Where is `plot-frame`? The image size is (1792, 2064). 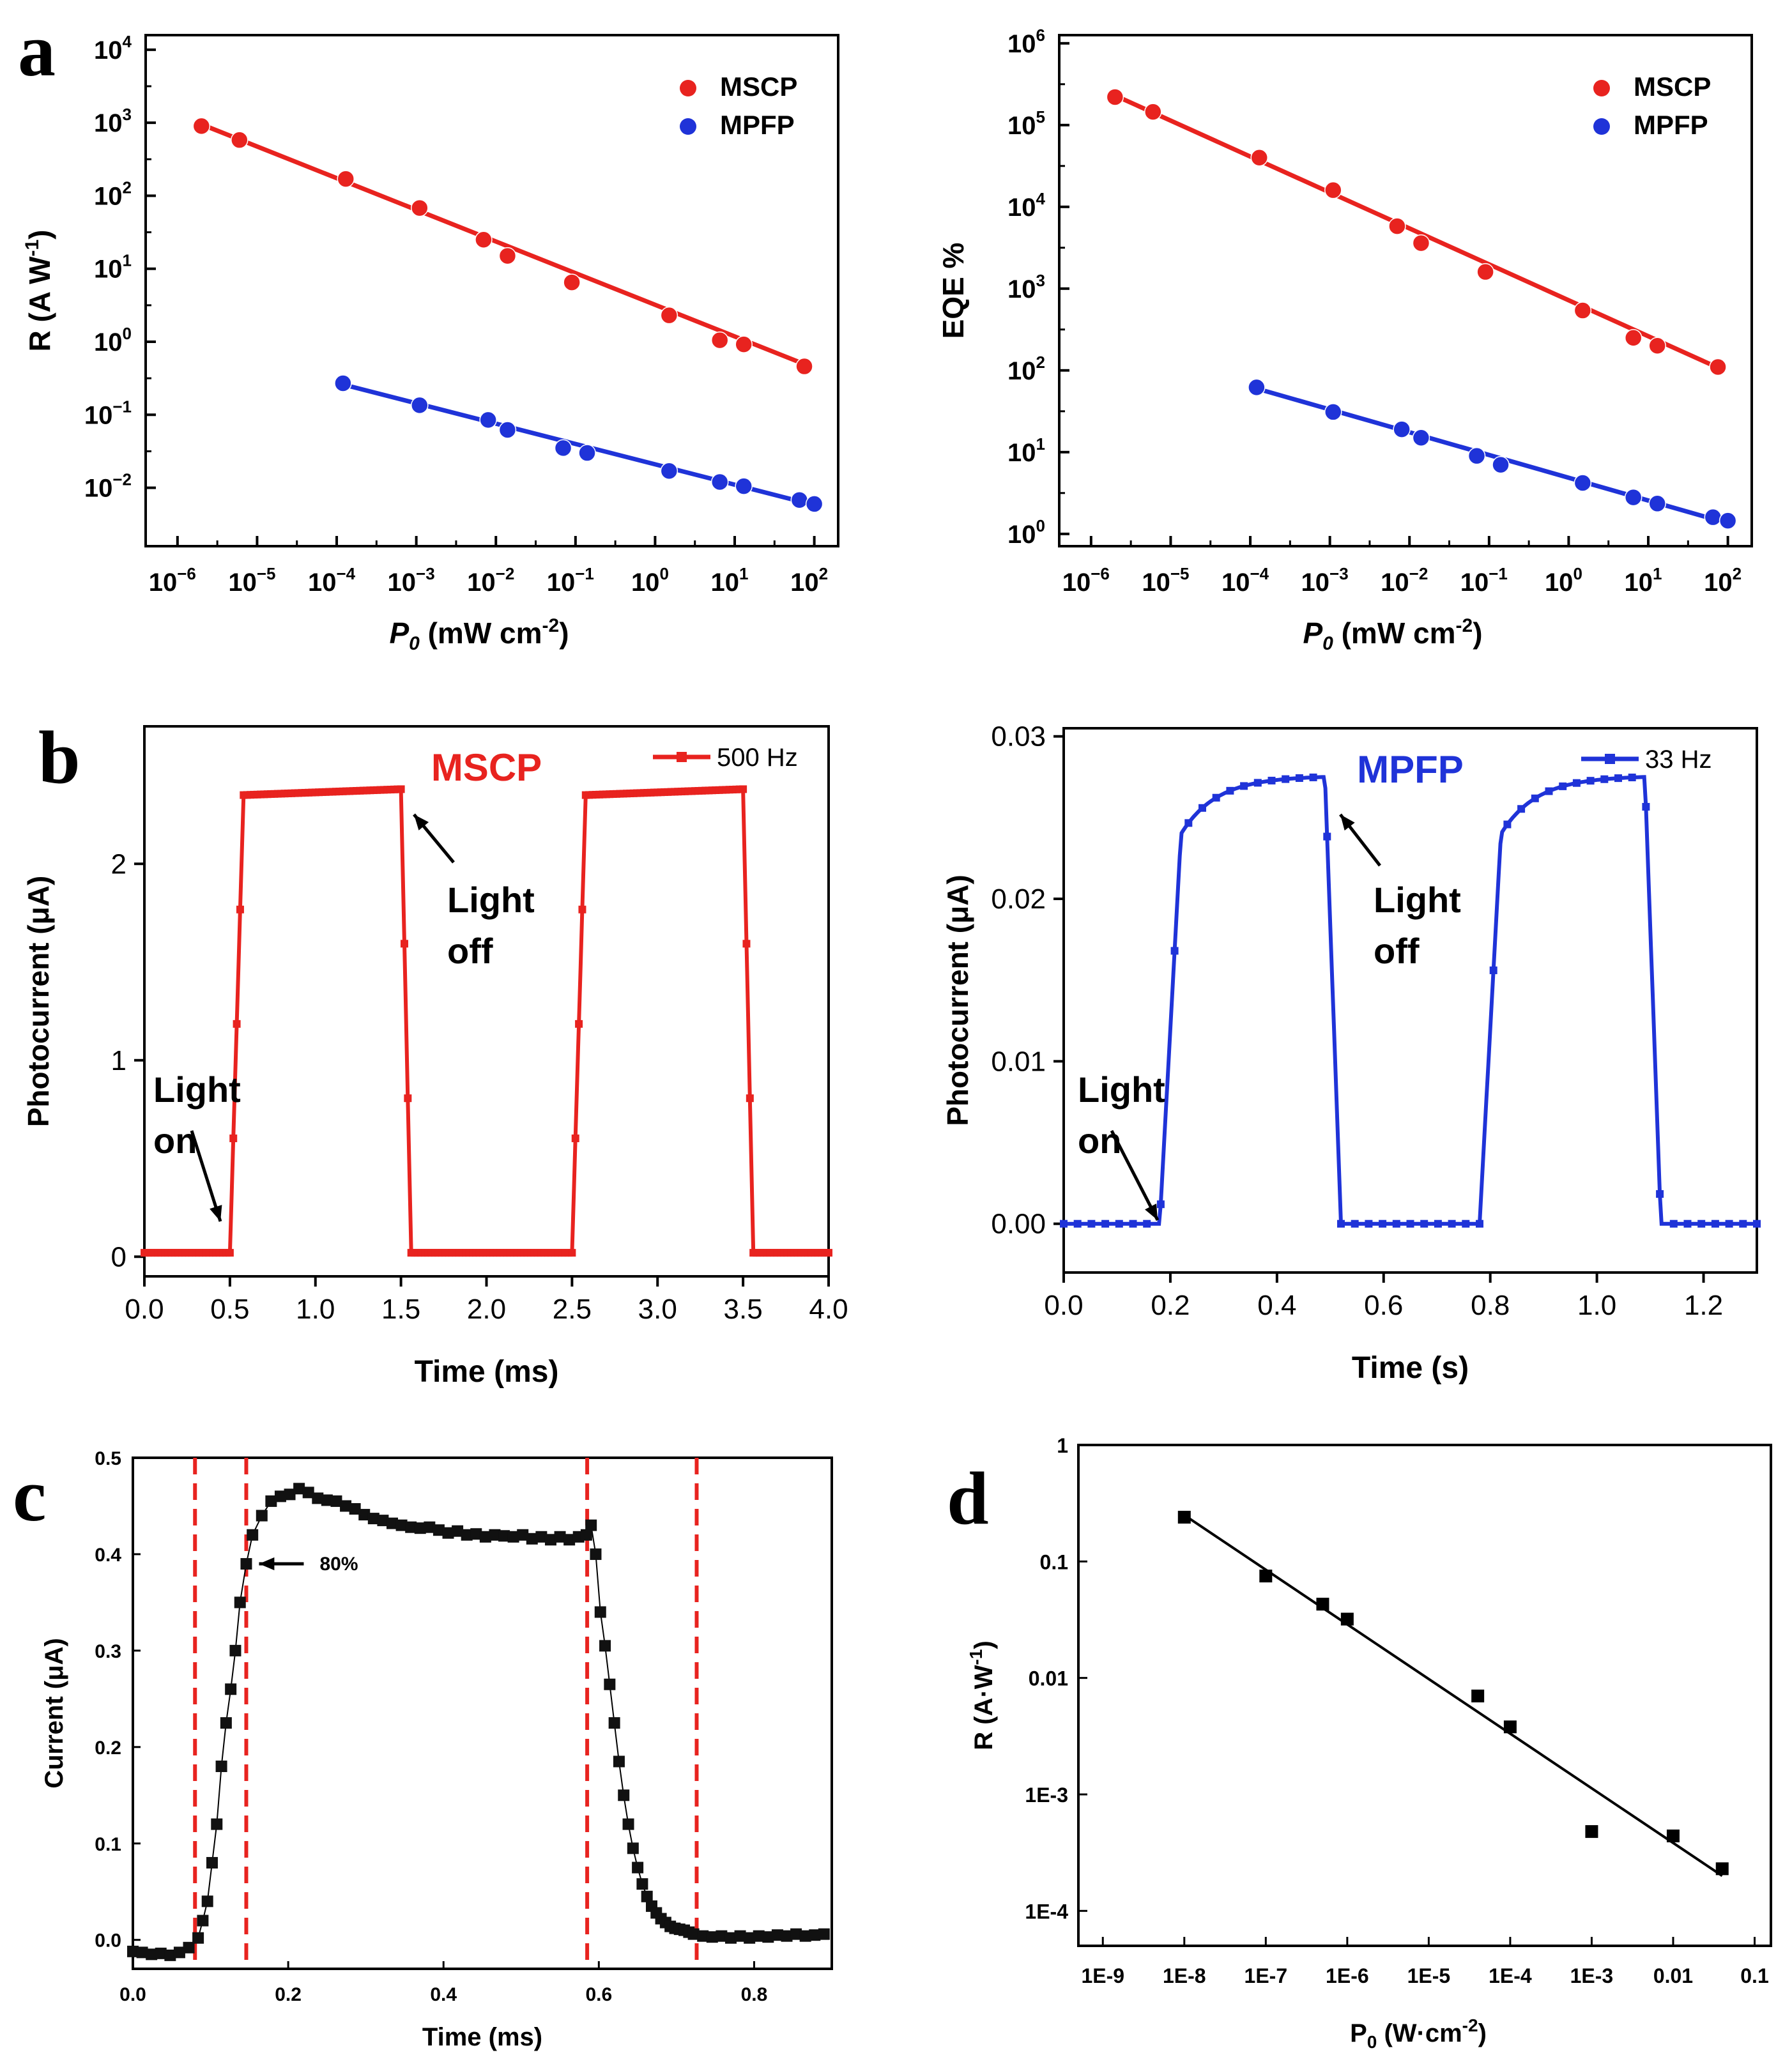 plot-frame is located at coordinates (1425, 1696).